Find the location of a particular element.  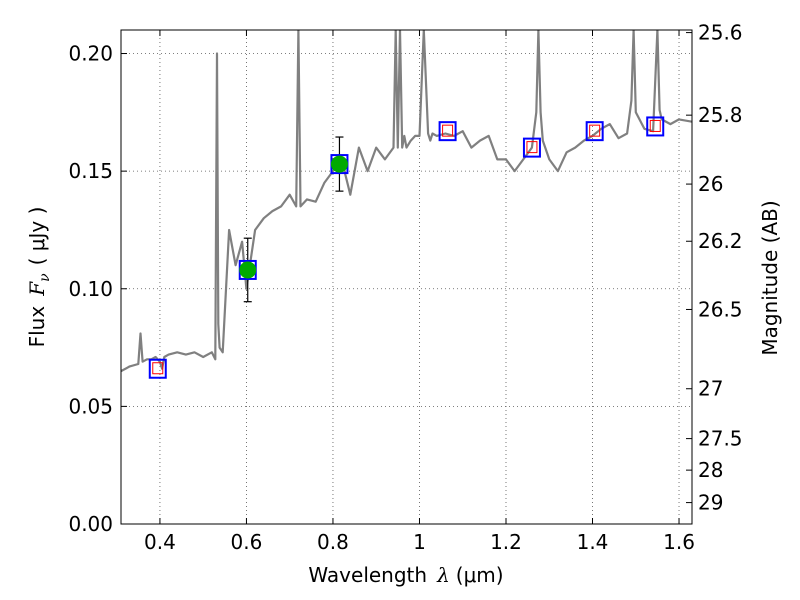

right-axis-title: Magnitude (AB) is located at coordinates (770, 277).